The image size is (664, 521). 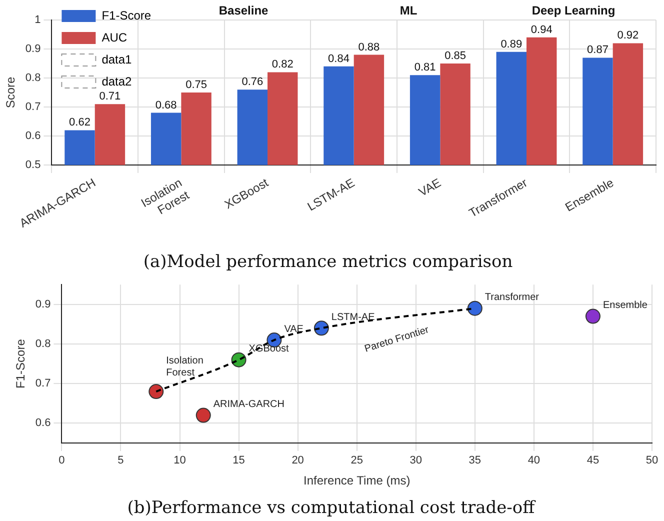 I want to click on x-tick-label: 15, so click(x=238, y=460).